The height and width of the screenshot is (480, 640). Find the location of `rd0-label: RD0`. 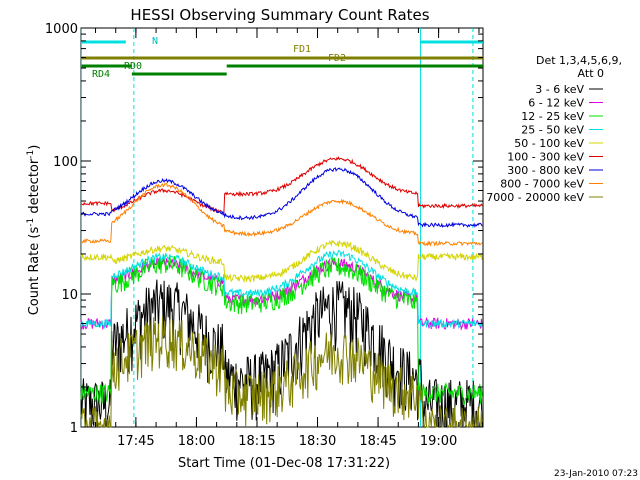

rd0-label: RD0 is located at coordinates (133, 66).